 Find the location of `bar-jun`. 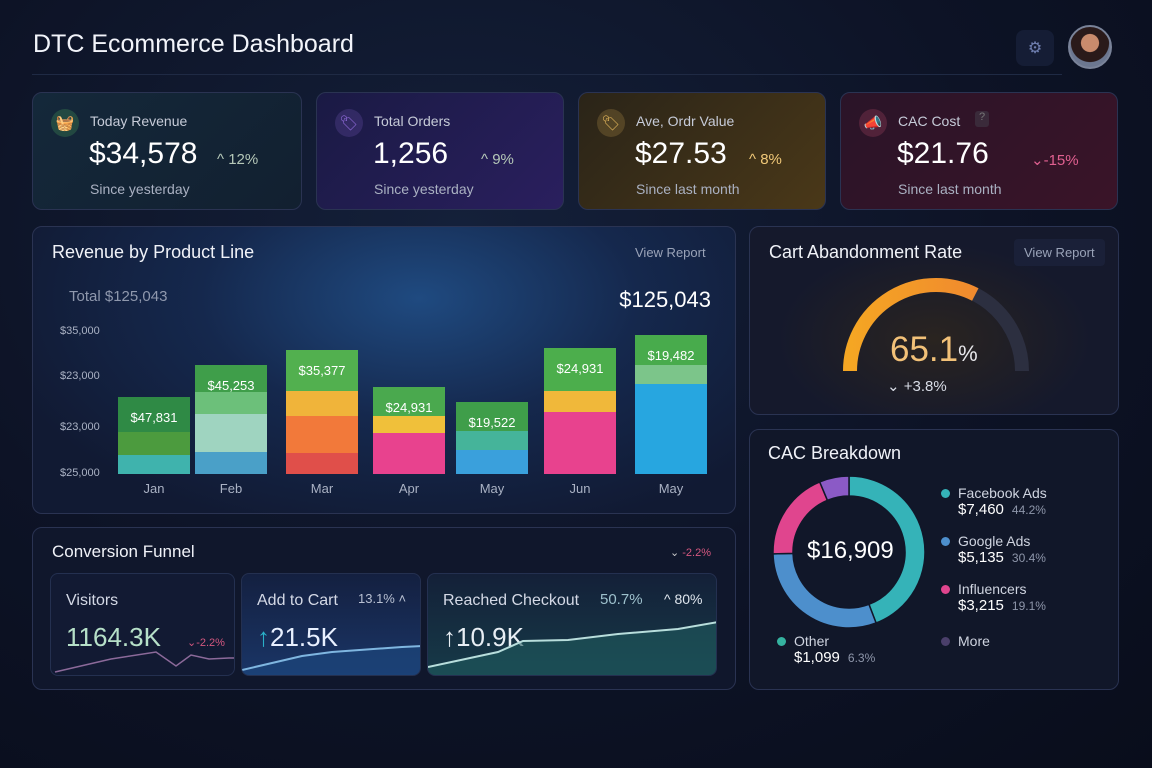

bar-jun is located at coordinates (580, 410).